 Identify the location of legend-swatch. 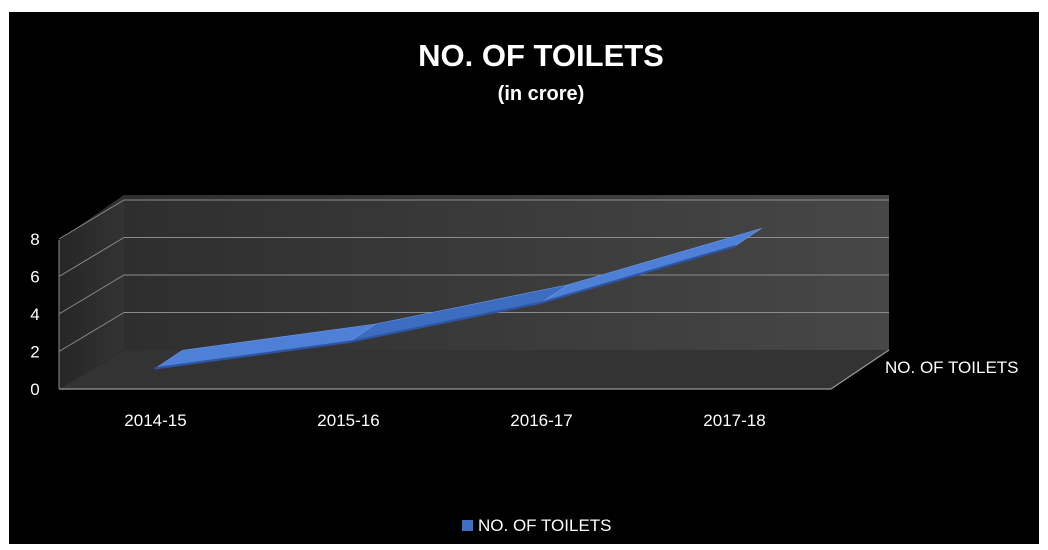
(467, 525).